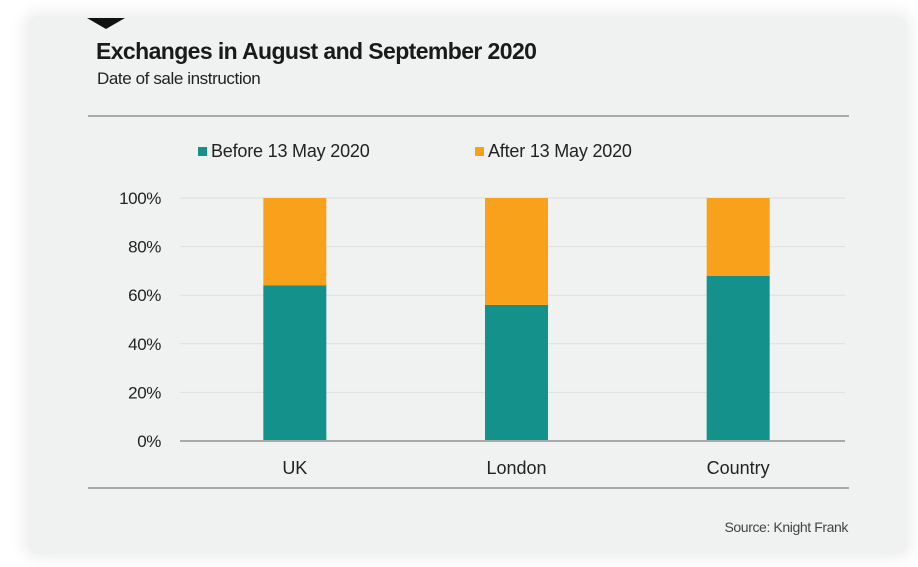 This screenshot has height=567, width=918. What do you see at coordinates (295, 242) in the screenshot?
I see `bar-uk-after` at bounding box center [295, 242].